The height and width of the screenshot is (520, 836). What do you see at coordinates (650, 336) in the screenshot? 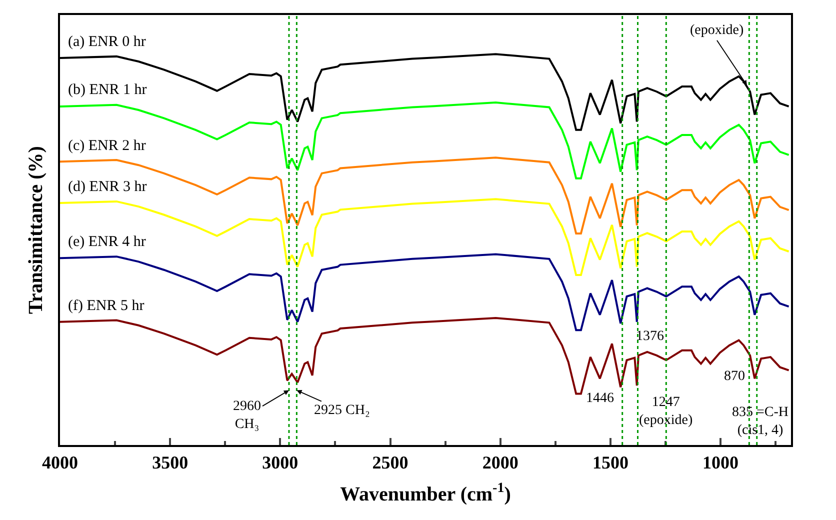
I see `annotation: 1376` at bounding box center [650, 336].